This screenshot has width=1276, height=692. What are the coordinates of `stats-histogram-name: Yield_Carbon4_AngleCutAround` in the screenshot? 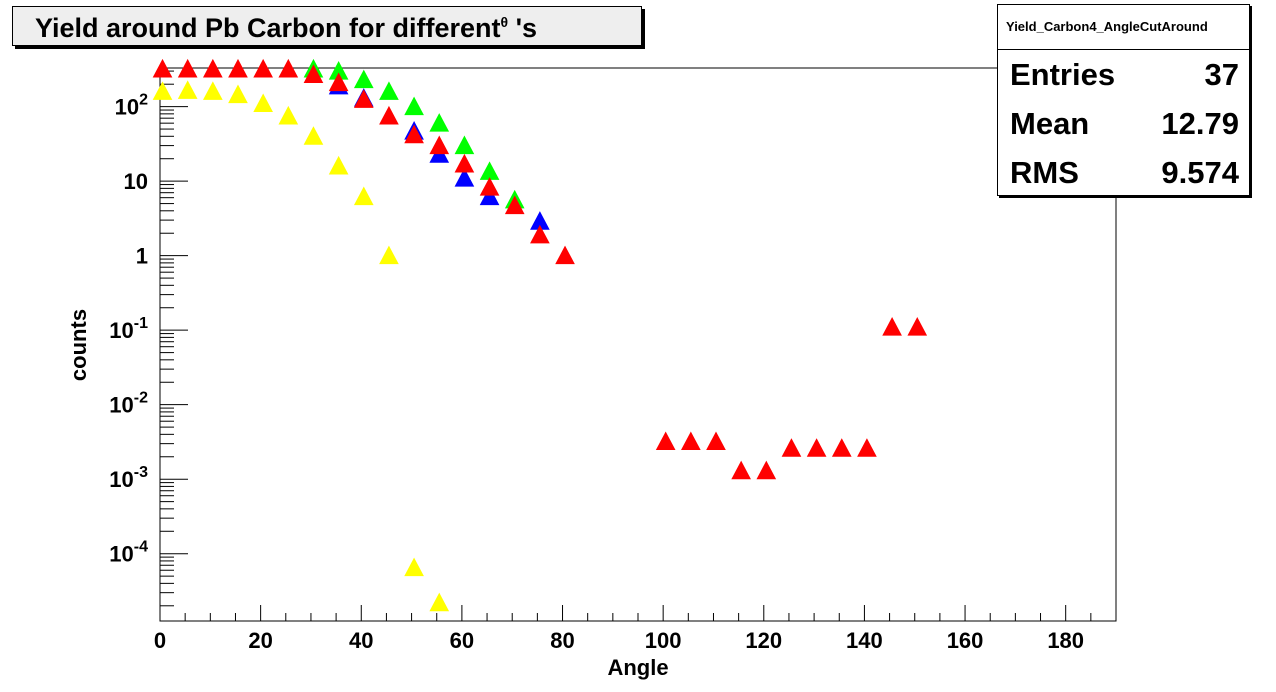 It's located at (1123, 27).